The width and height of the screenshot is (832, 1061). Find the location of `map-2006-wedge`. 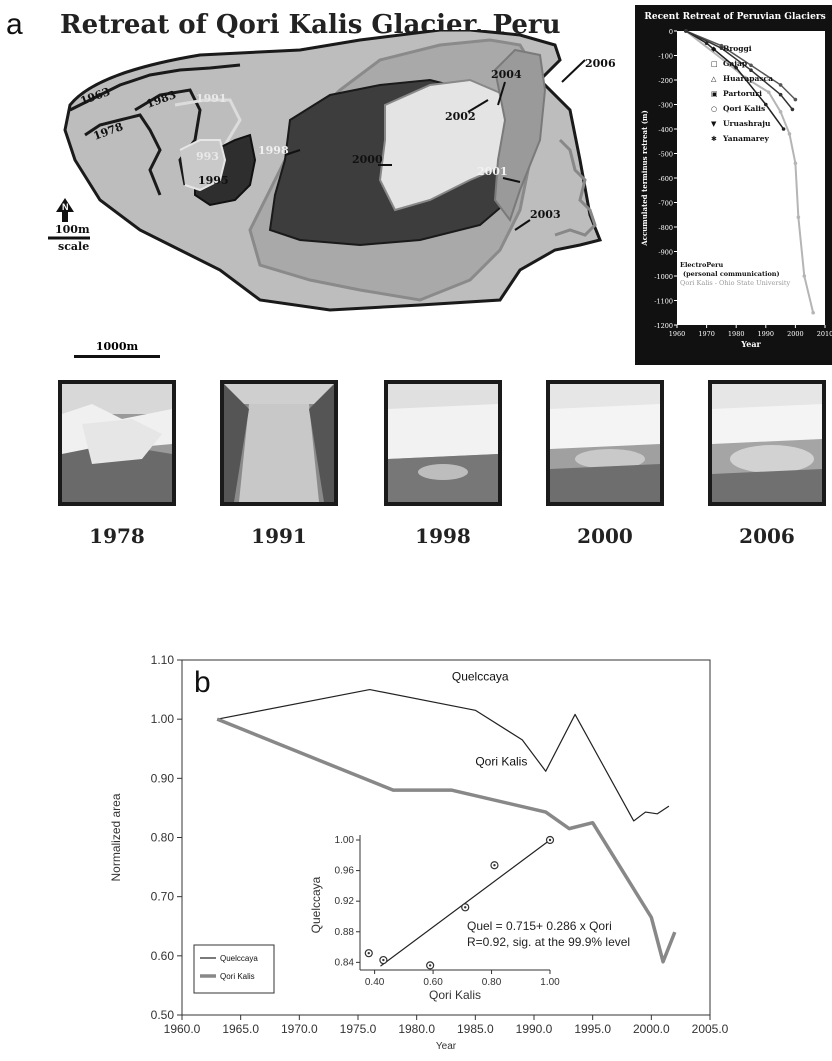

map-2006-wedge is located at coordinates (520, 135).